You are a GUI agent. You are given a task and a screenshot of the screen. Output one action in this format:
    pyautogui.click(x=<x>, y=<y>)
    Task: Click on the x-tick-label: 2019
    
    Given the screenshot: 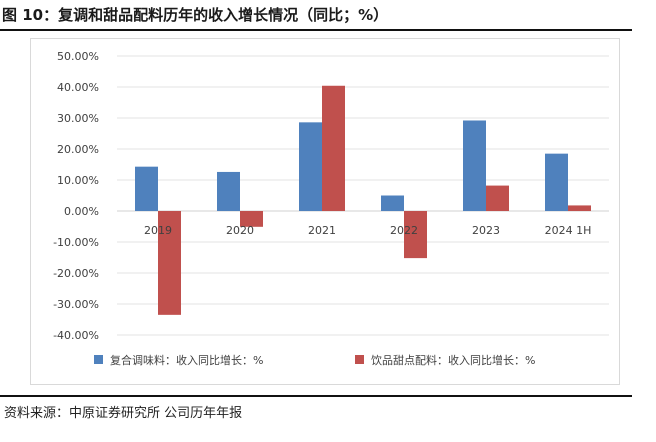 What is the action you would take?
    pyautogui.click(x=158, y=230)
    